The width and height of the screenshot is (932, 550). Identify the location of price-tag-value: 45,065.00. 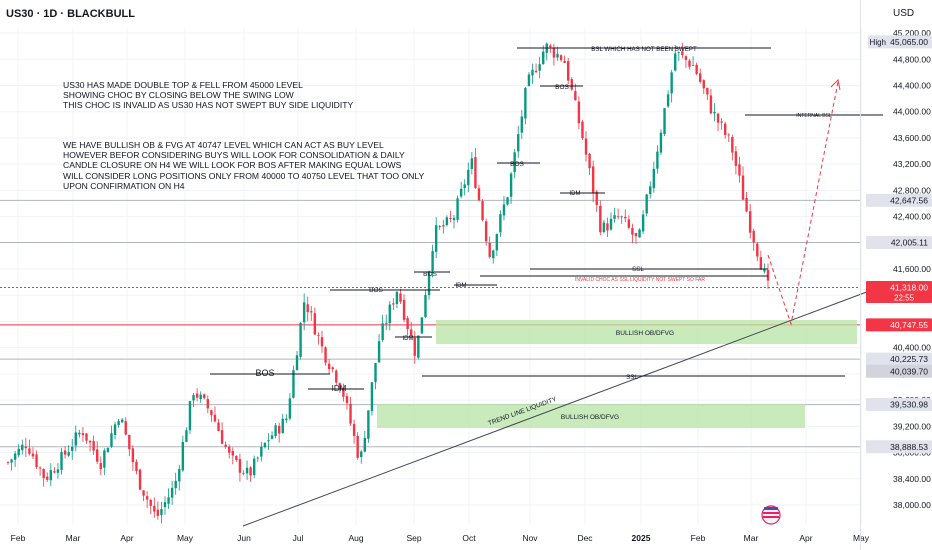
(909, 42).